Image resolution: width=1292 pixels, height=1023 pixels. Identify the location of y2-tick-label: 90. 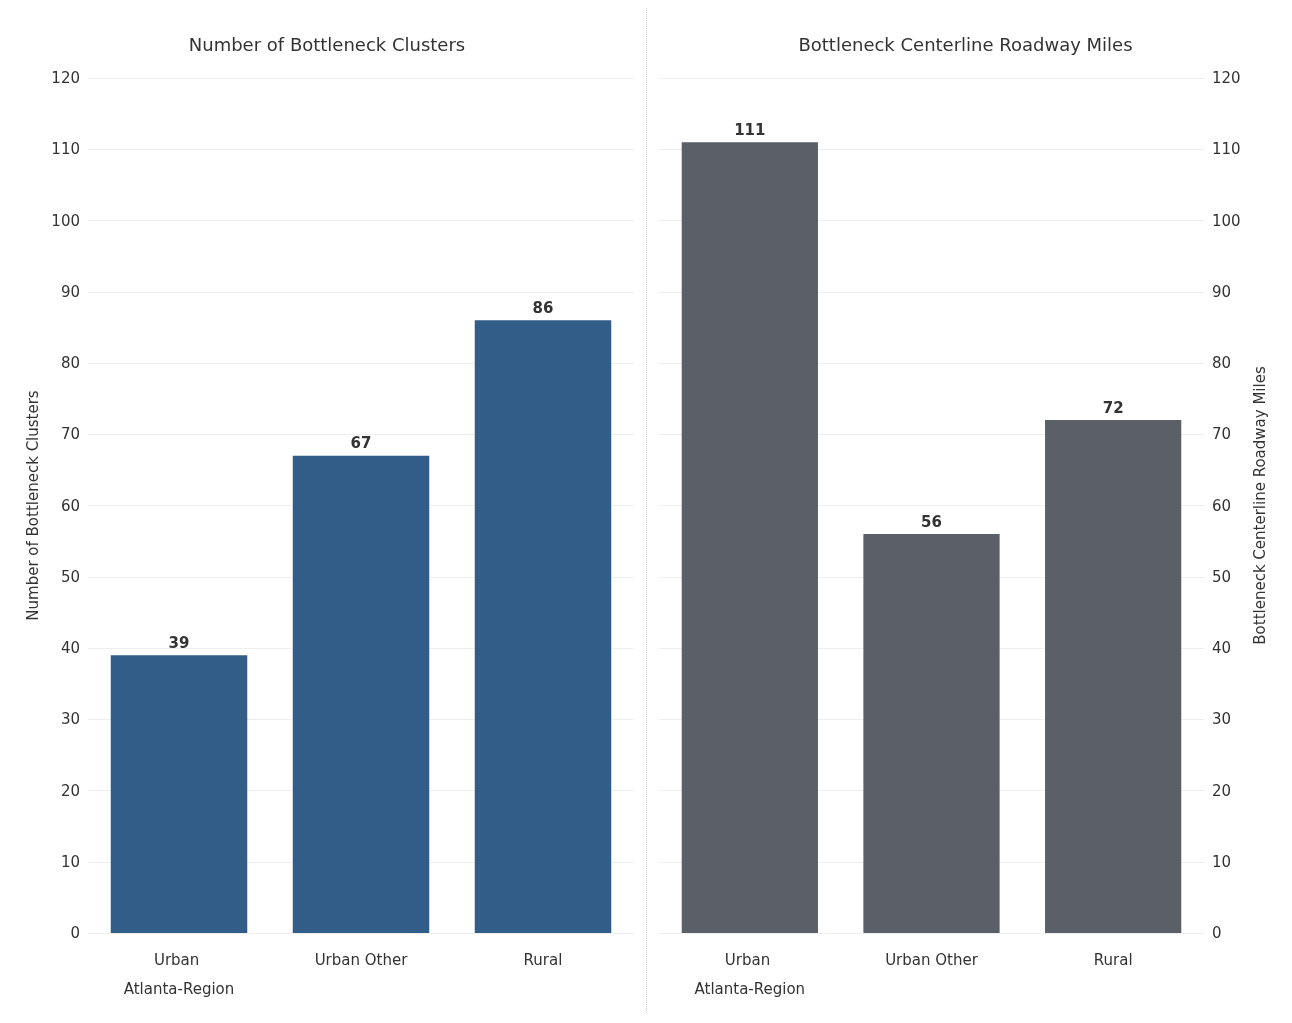
(1222, 291).